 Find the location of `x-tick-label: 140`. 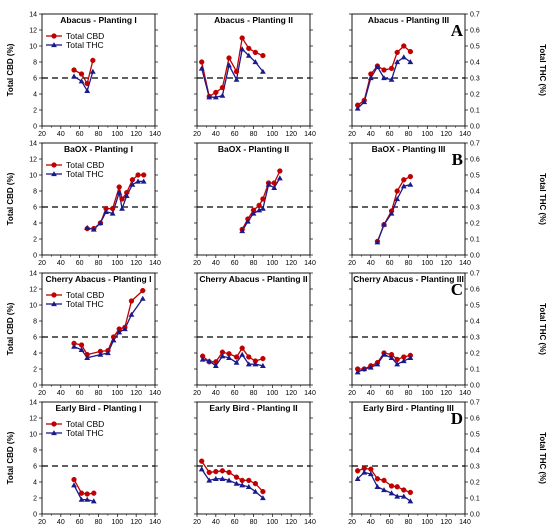

x-tick-label: 140 is located at coordinates (155, 522).